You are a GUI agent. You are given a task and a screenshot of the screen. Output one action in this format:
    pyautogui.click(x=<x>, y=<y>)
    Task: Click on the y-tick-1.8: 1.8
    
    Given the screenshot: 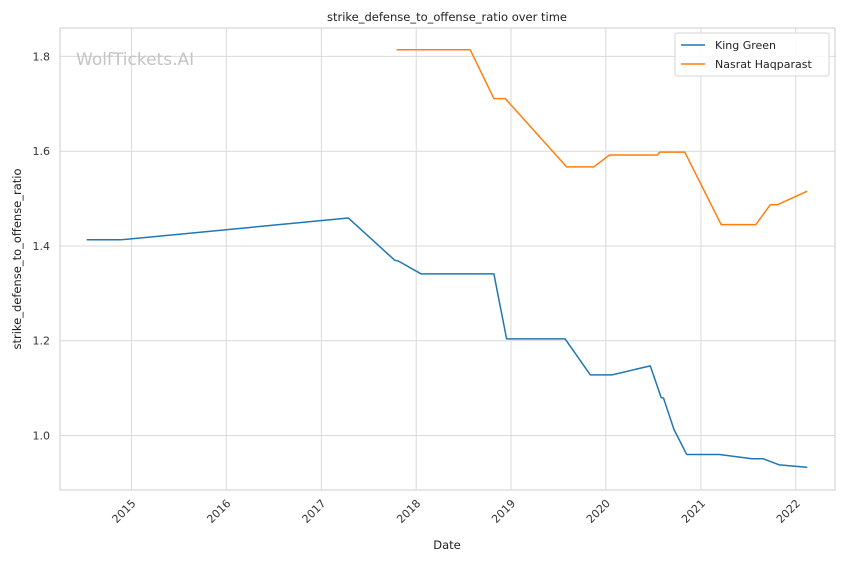 What is the action you would take?
    pyautogui.click(x=42, y=56)
    